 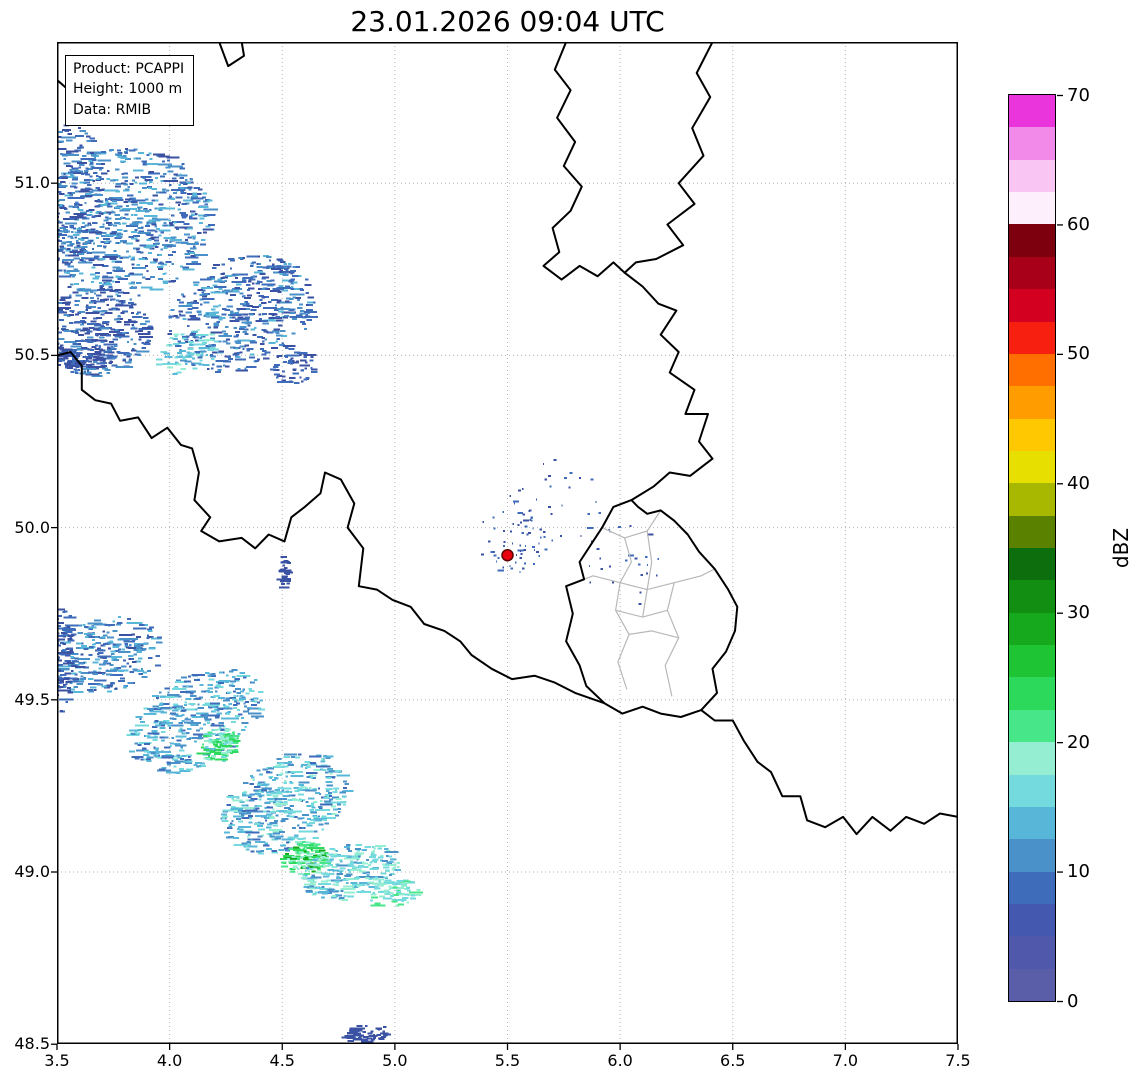 What do you see at coordinates (32, 355) in the screenshot?
I see `y-tick-label: 50.5` at bounding box center [32, 355].